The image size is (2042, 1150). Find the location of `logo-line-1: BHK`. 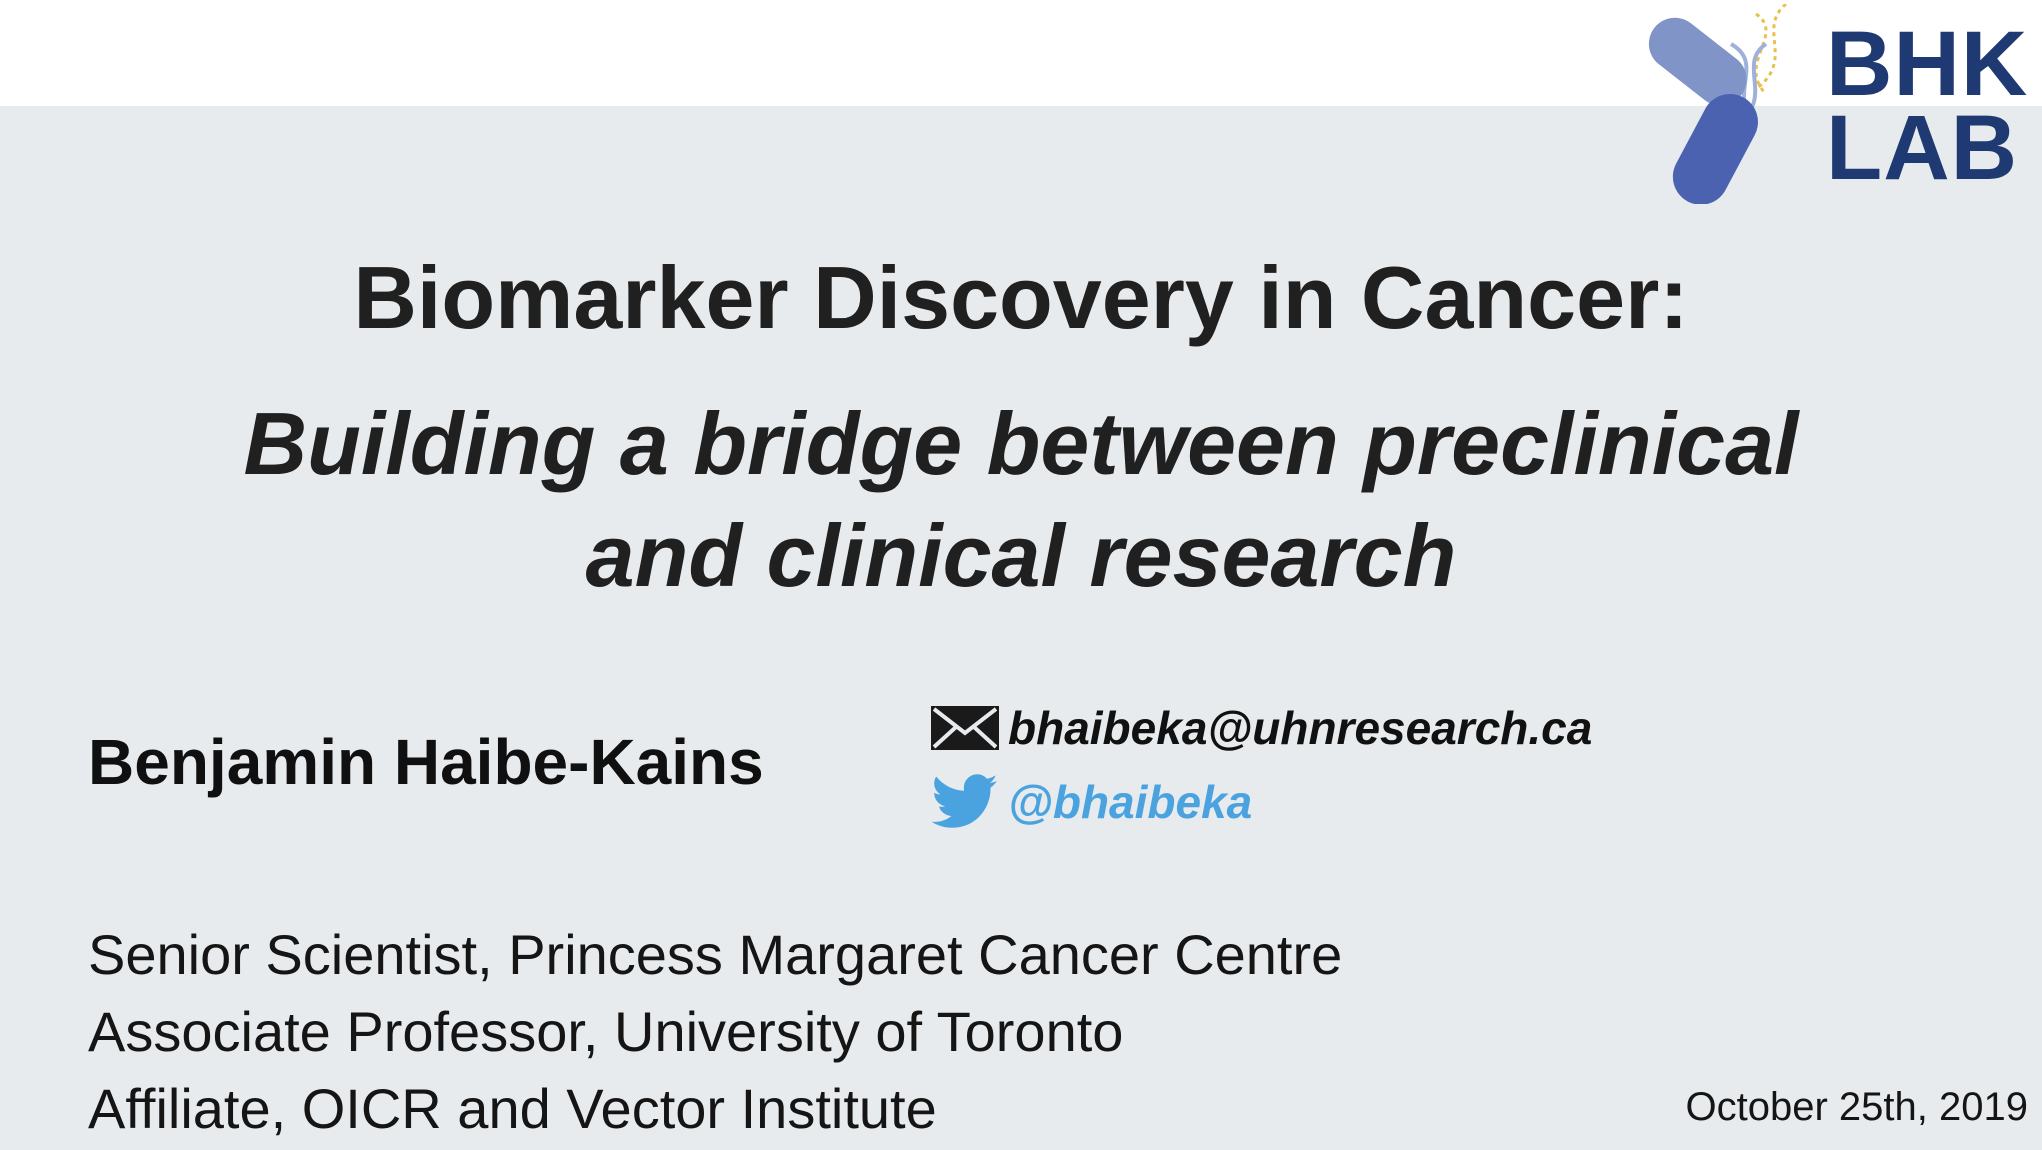

logo-line-1: BHK is located at coordinates (1927, 64).